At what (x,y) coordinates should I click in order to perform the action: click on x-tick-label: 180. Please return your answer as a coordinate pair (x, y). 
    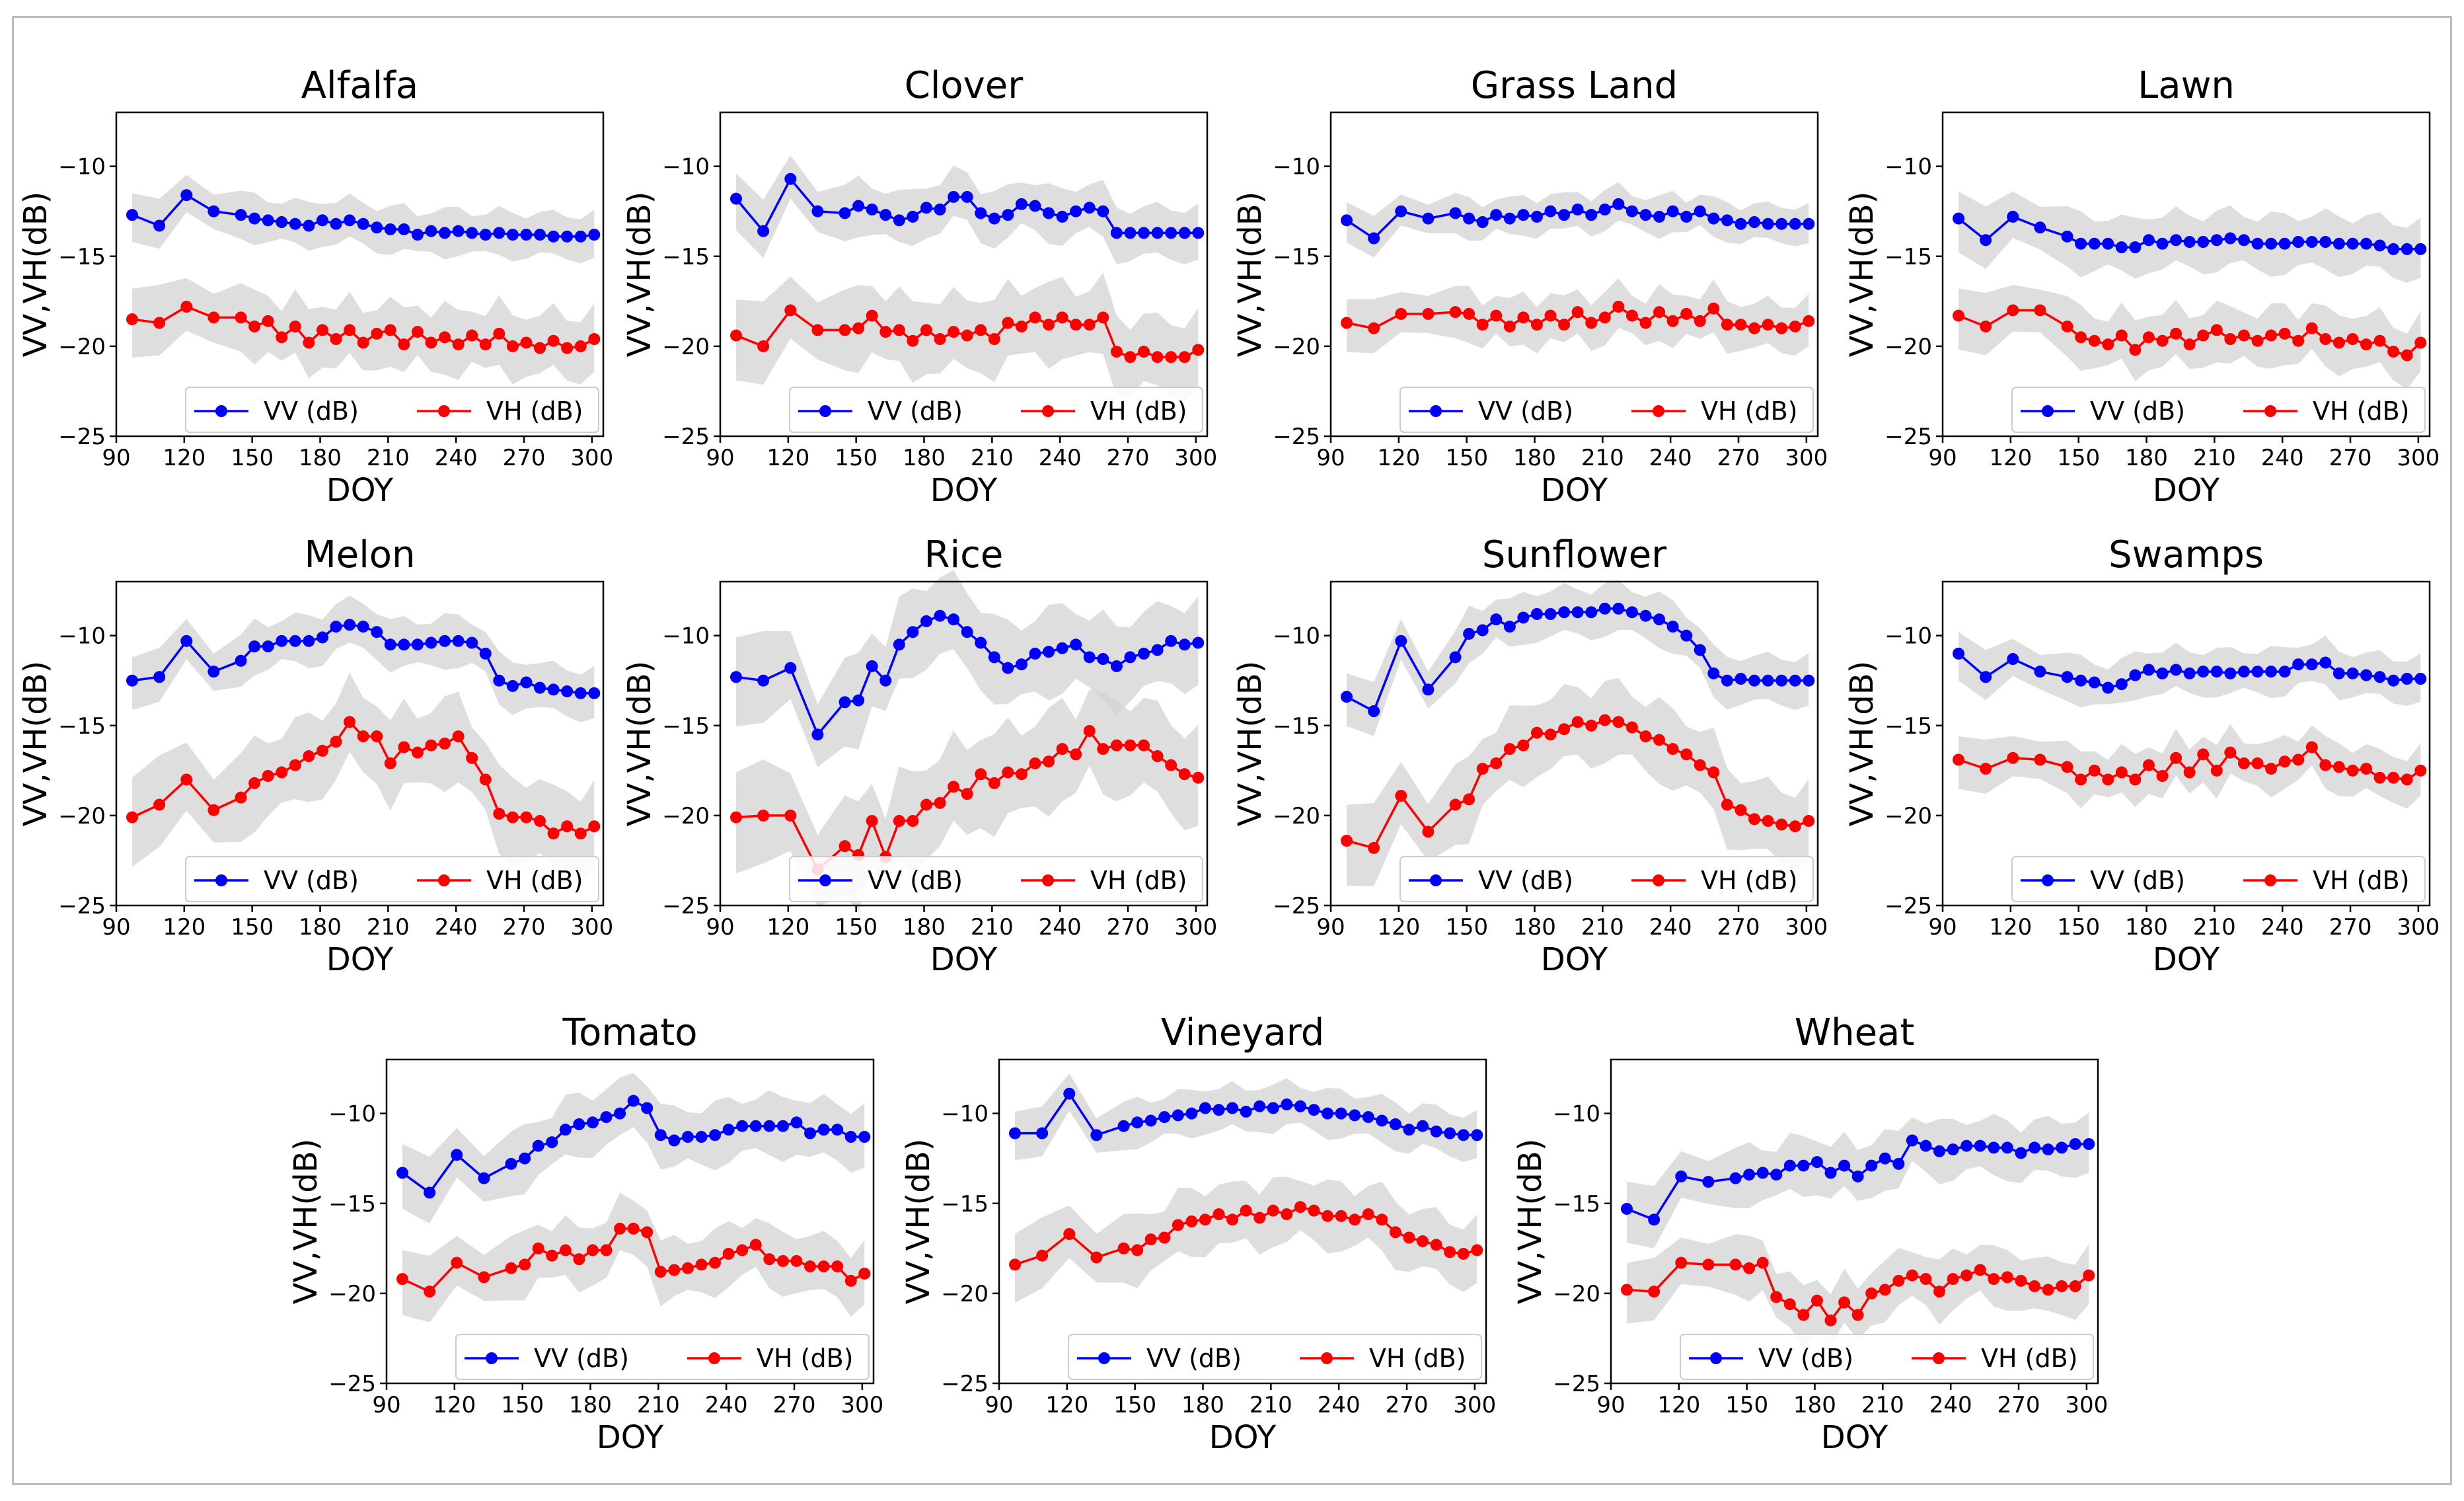
    Looking at the image, I should click on (2146, 927).